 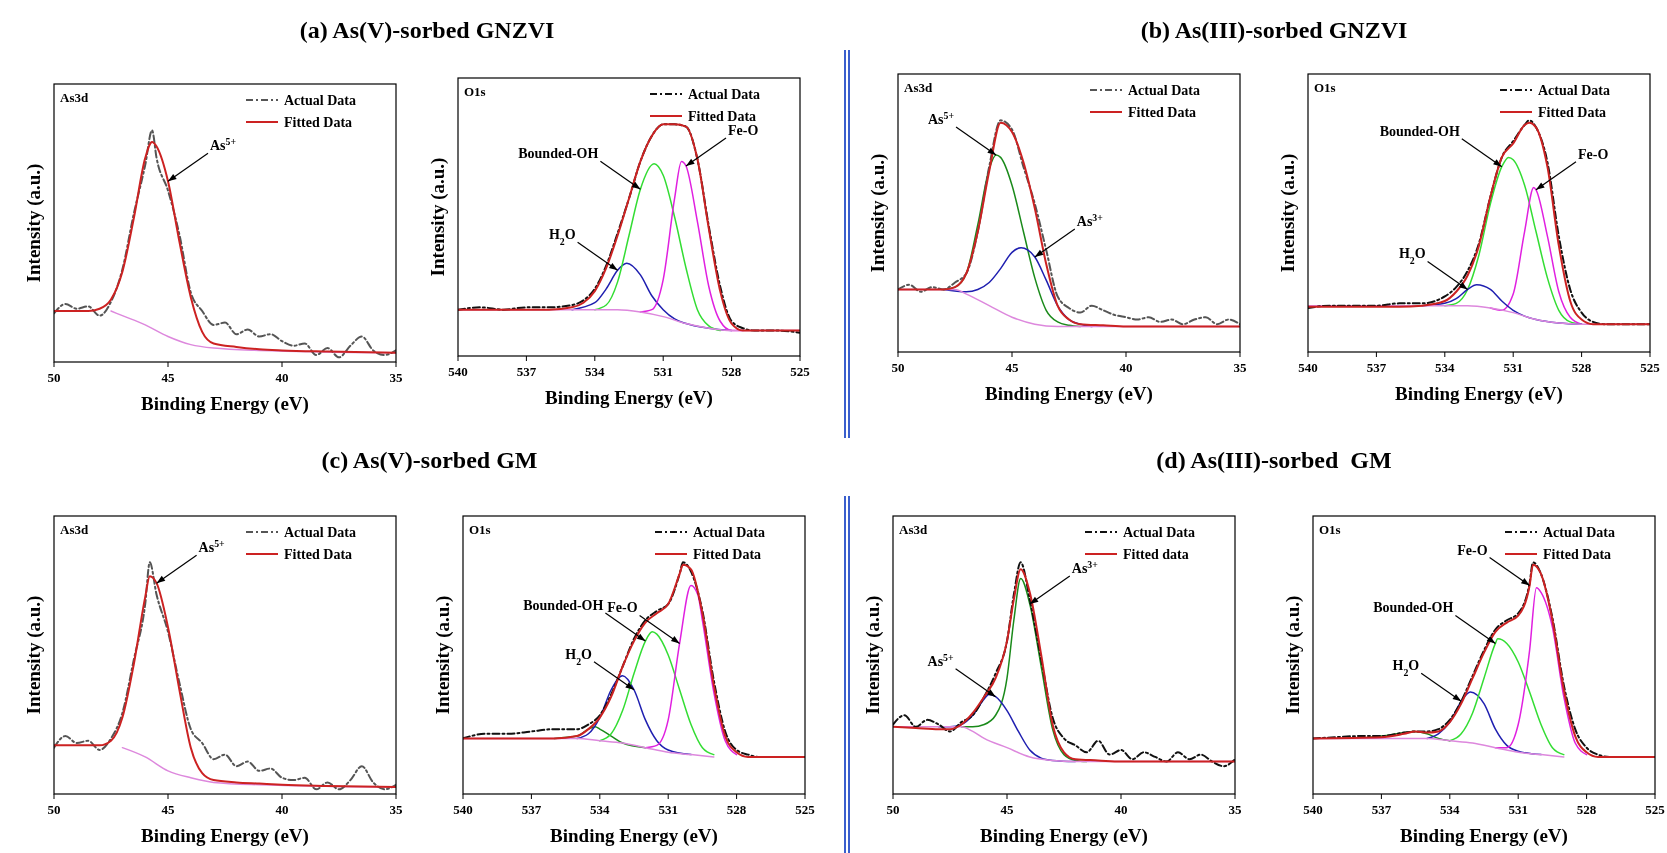 I want to click on chart-title: (a) As(V)-sorbed GNZVI, so click(x=427, y=30).